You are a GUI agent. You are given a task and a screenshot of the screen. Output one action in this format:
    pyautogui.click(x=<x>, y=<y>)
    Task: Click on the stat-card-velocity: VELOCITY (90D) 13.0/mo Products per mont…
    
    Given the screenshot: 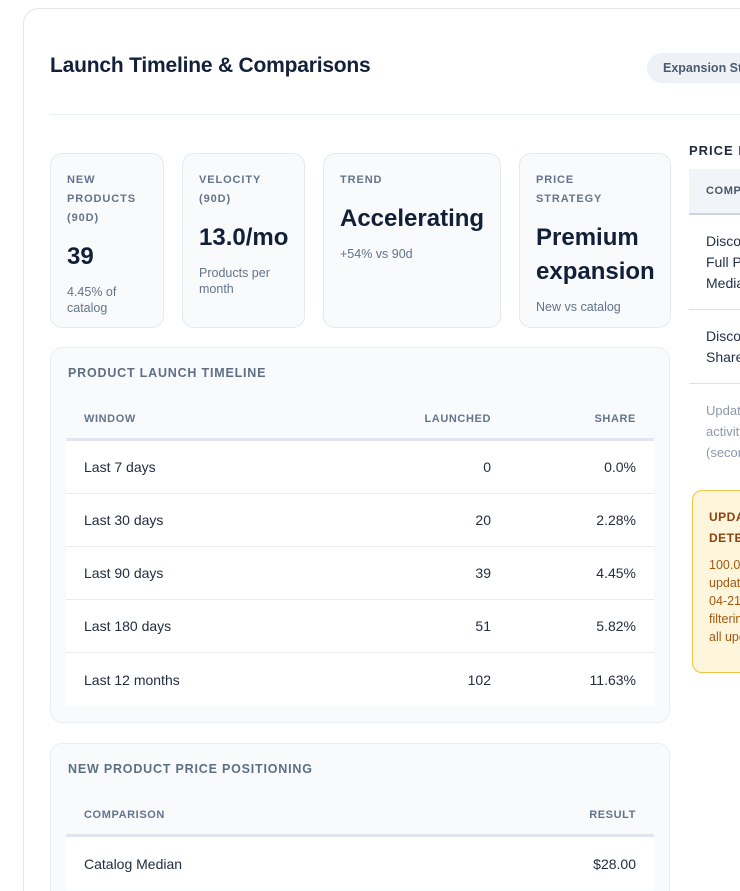 What is the action you would take?
    pyautogui.click(x=243, y=240)
    